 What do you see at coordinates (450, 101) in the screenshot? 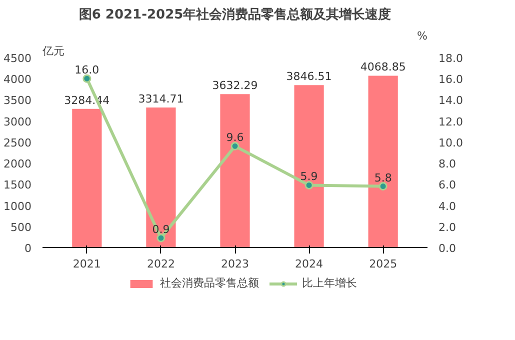
I see `y2-tick-label: 14.0` at bounding box center [450, 101].